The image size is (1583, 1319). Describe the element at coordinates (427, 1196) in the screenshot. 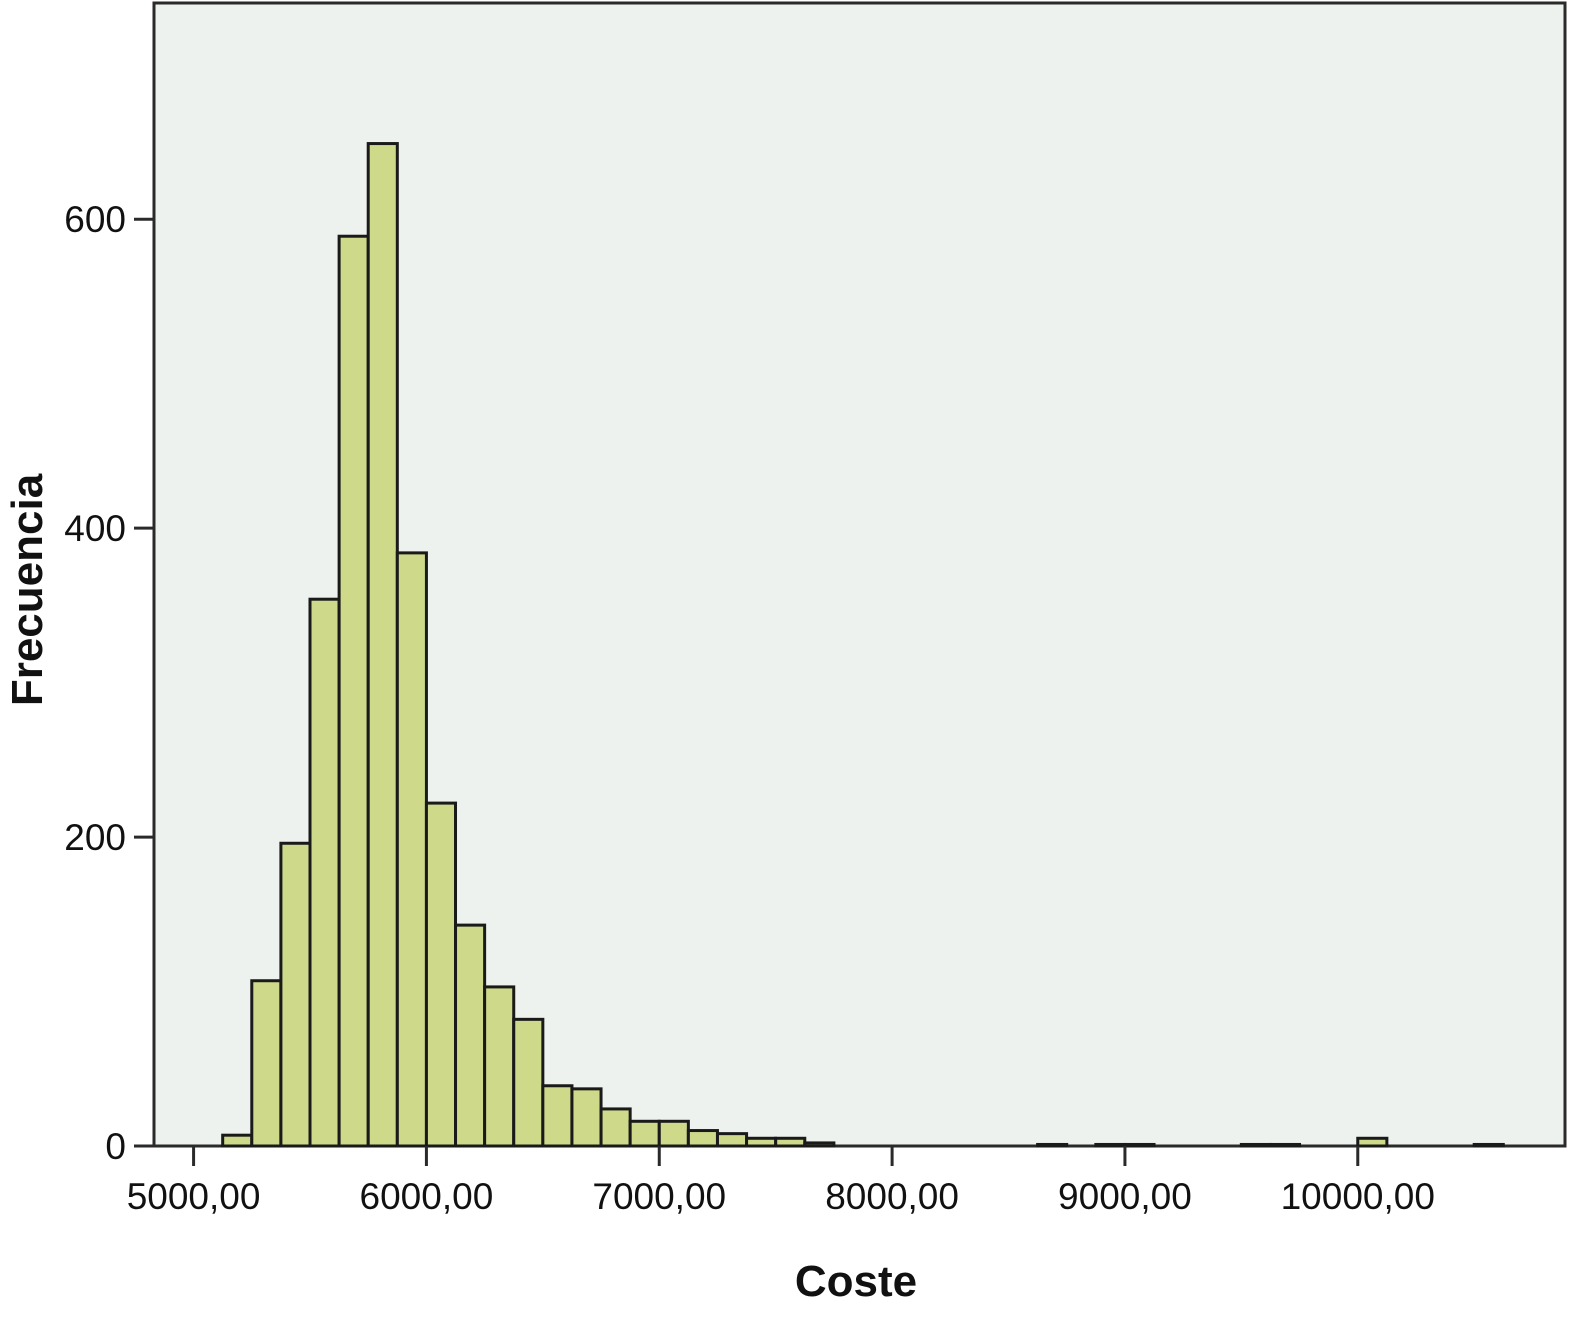

I see `x-tick-label-1: 6000,00` at that location.